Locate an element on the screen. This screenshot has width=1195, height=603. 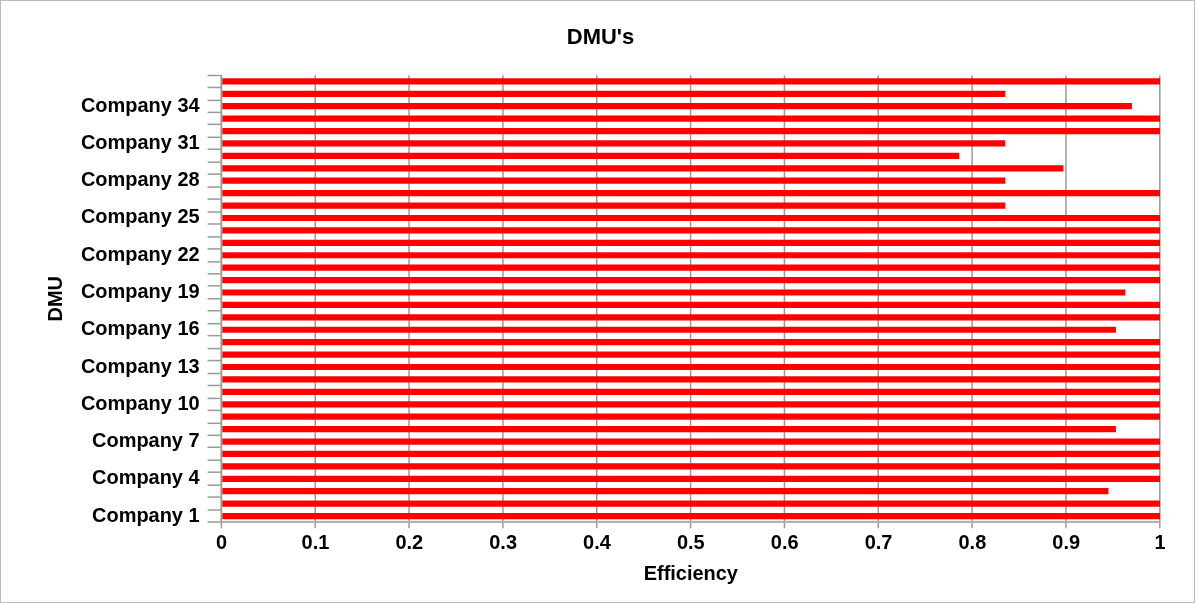
x-tick-label: 0.8 is located at coordinates (972, 541).